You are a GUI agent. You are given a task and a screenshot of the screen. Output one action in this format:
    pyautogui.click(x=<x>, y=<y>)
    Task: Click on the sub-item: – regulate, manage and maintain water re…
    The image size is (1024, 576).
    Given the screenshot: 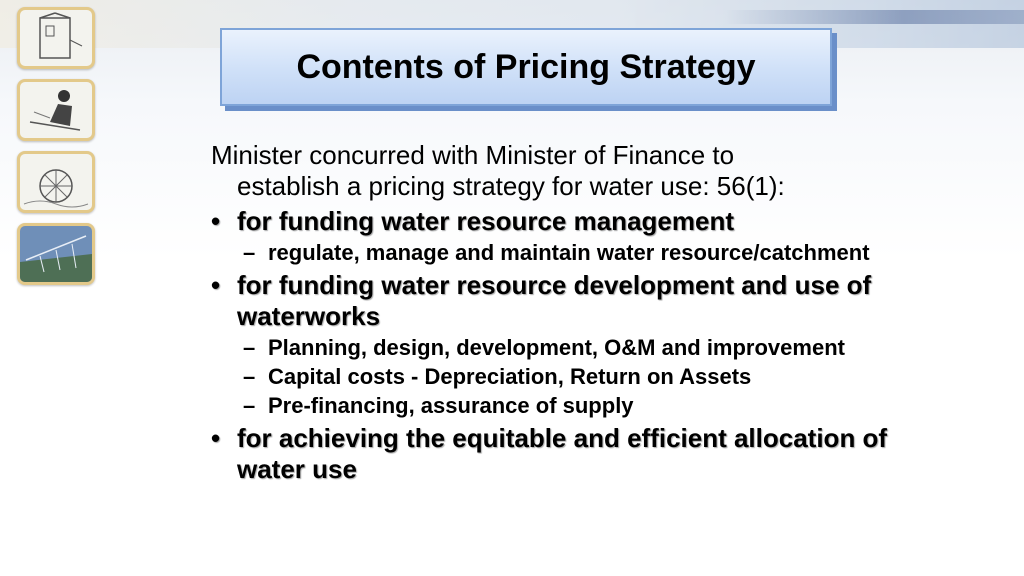 What is the action you would take?
    pyautogui.click(x=561, y=252)
    